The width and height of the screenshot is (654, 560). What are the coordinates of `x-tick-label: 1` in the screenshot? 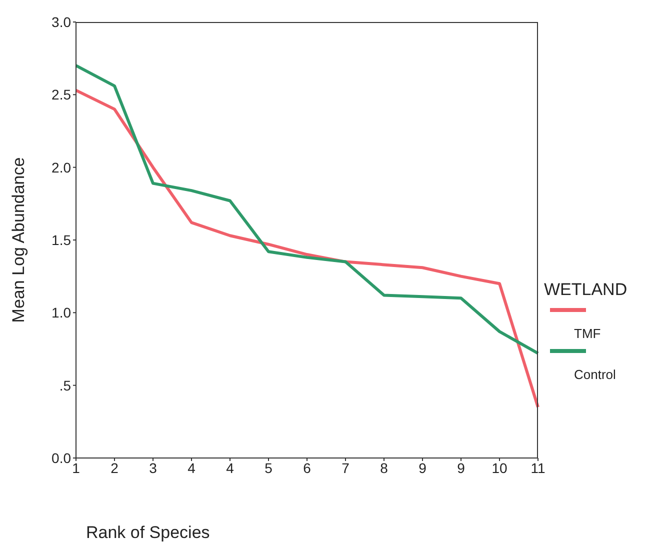 It's located at (76, 468).